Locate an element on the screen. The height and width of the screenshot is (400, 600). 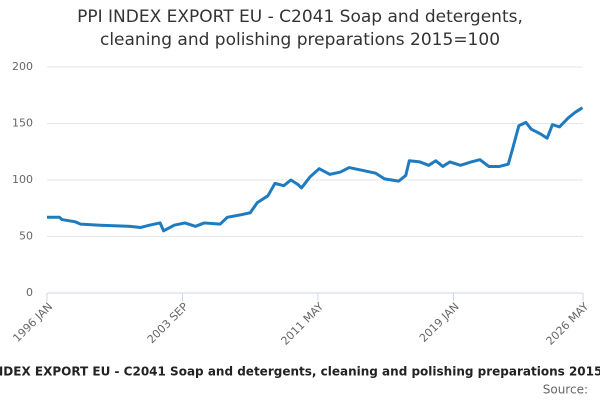
x-tick-label: 2011 MAY is located at coordinates (303, 324).